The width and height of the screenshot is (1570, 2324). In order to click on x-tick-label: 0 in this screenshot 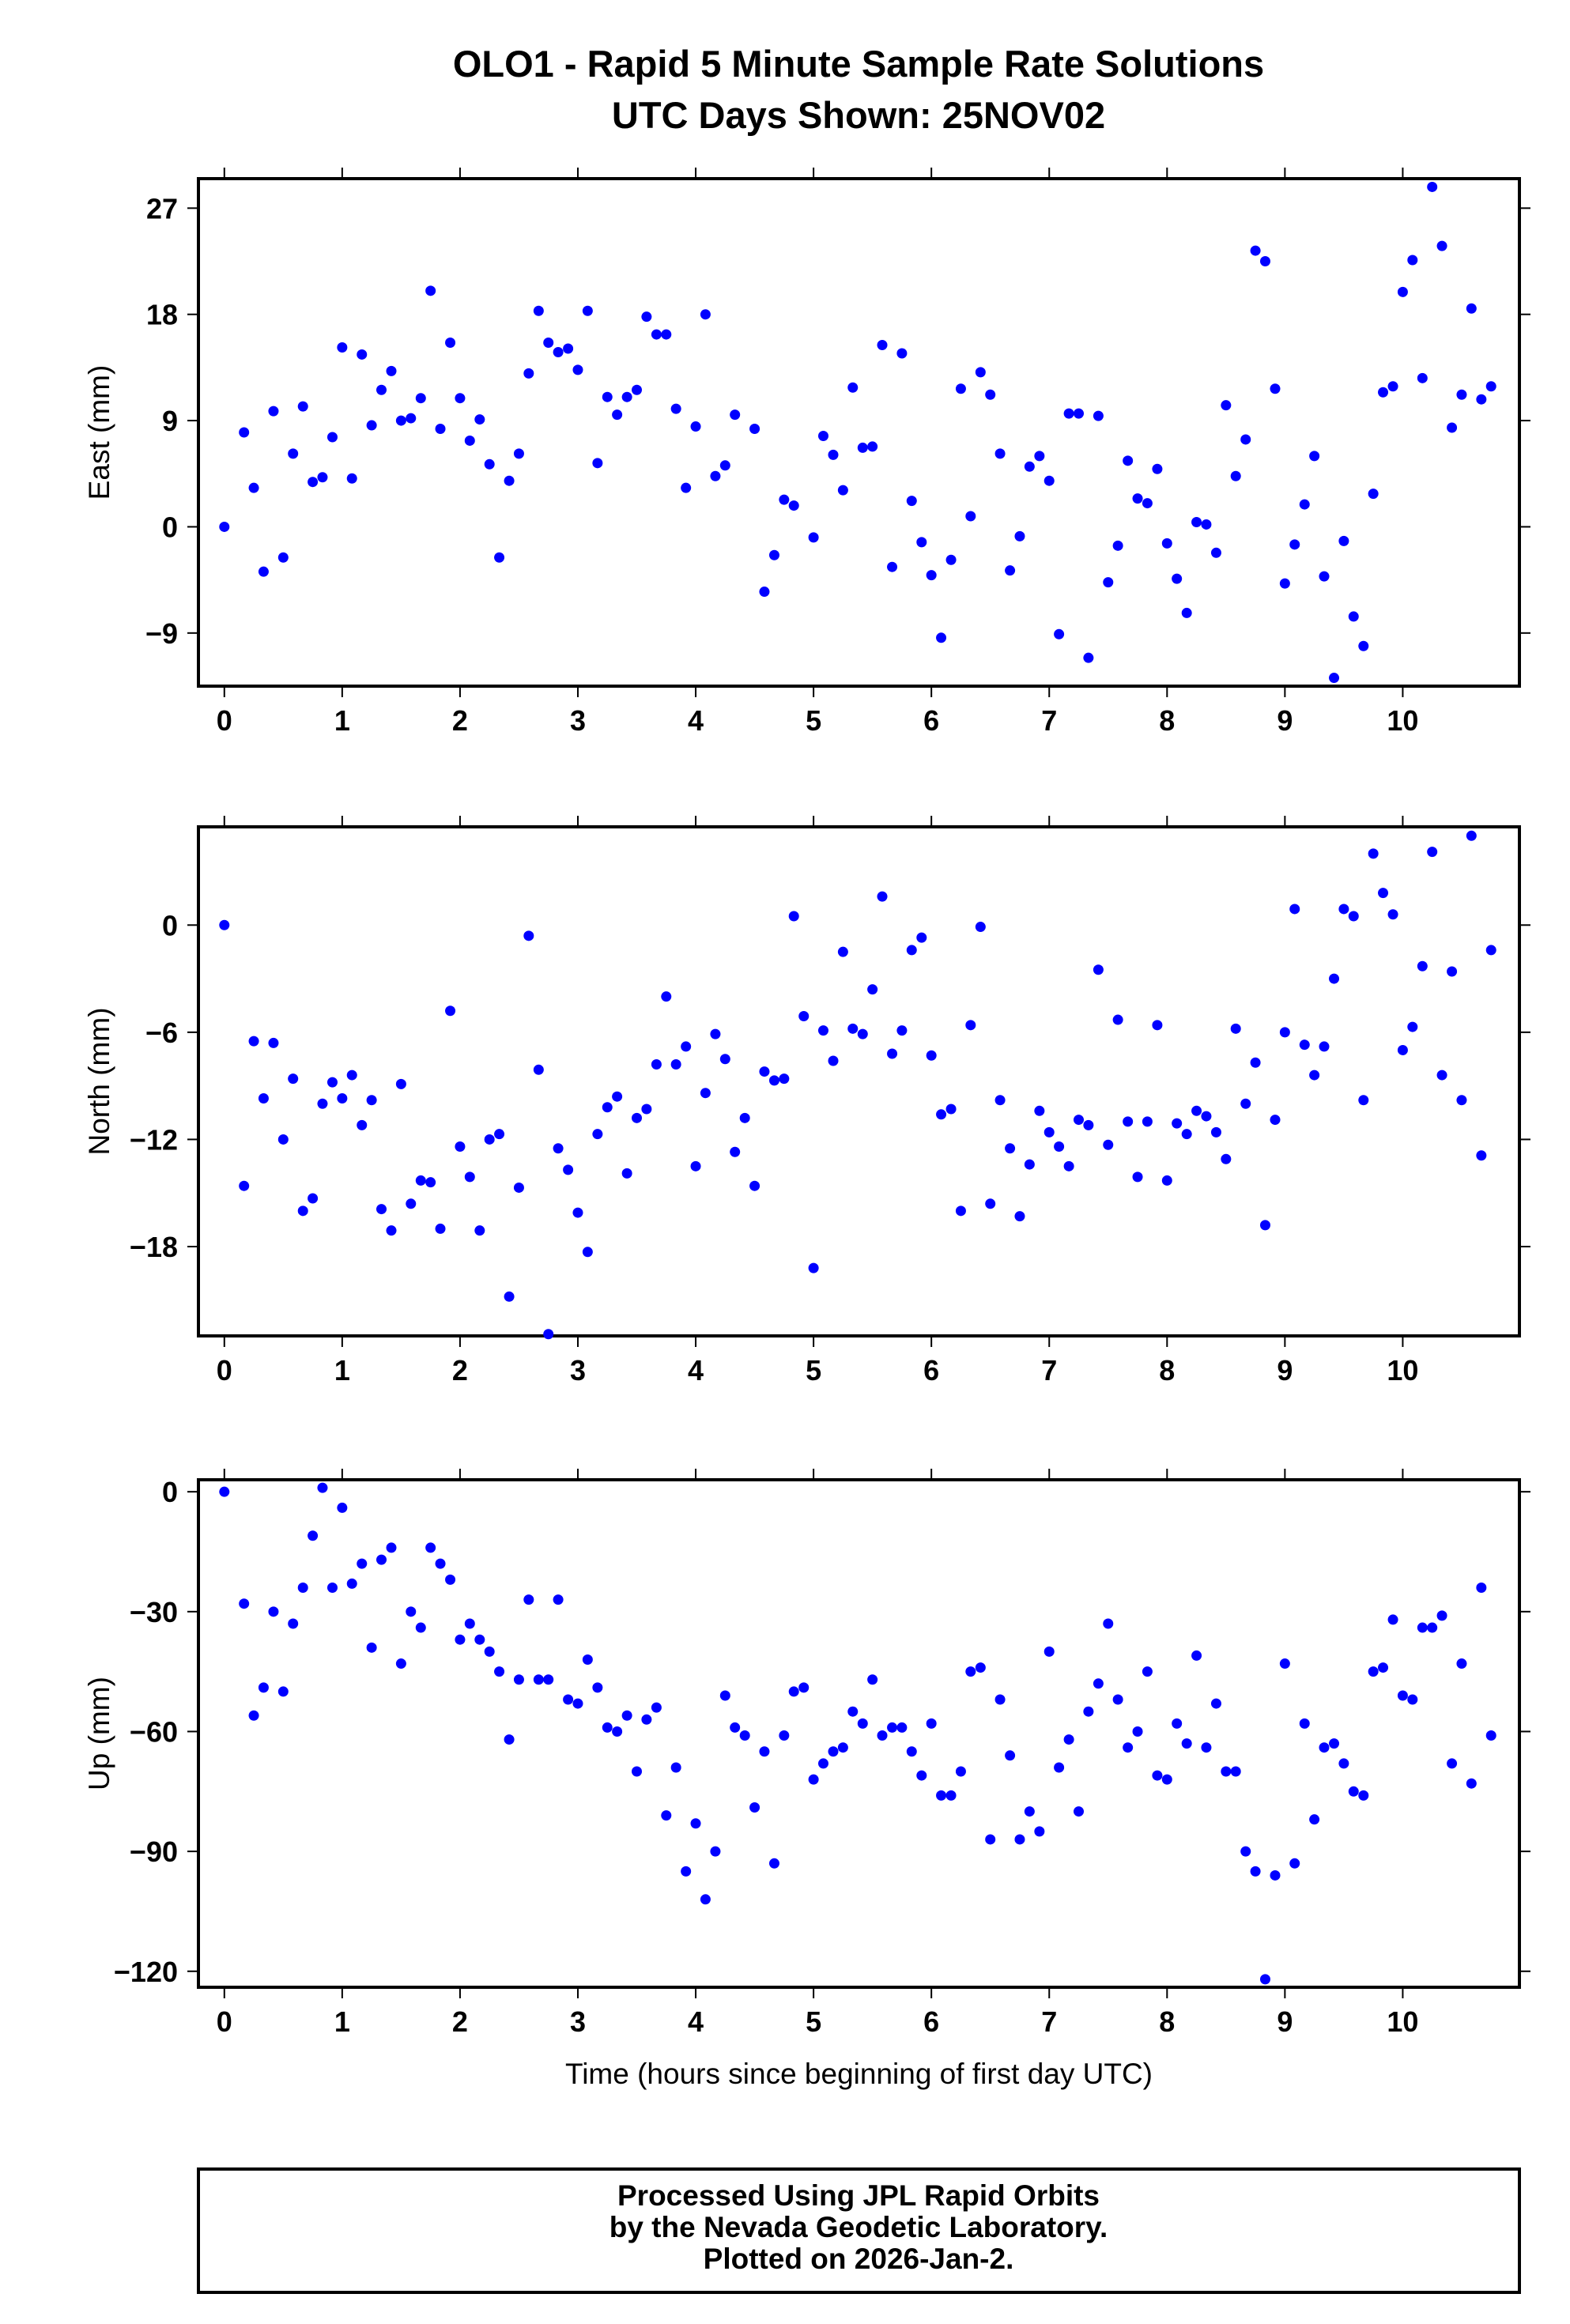, I will do `click(224, 720)`.